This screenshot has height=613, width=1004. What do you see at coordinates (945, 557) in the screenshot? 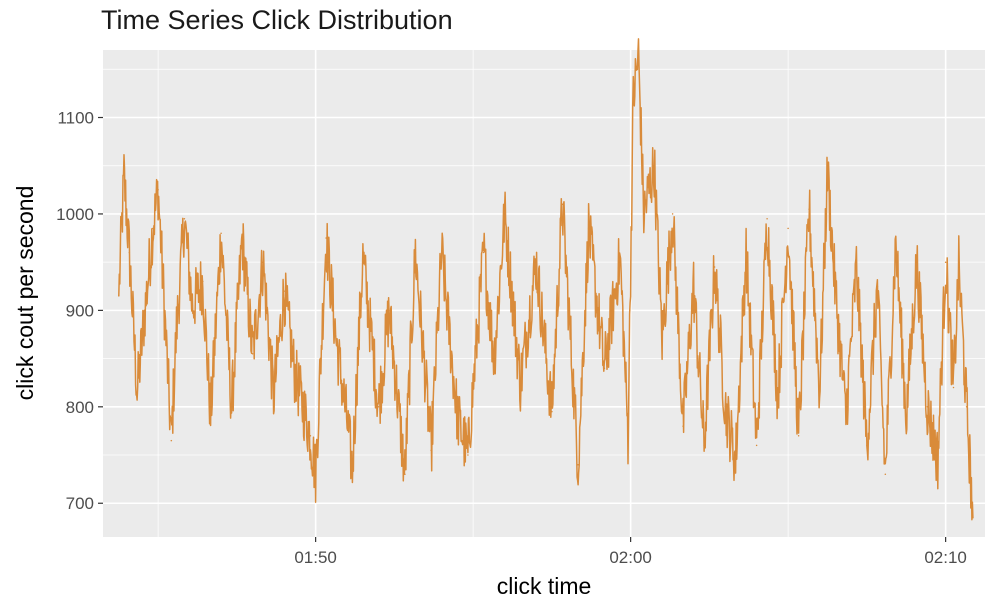
I see `x-tick-label: 02:10` at bounding box center [945, 557].